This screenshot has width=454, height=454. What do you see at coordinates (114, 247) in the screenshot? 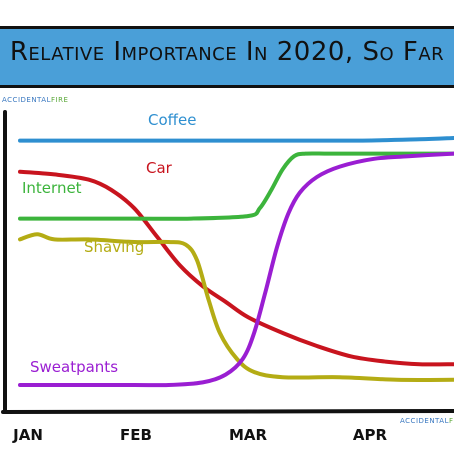
I see `series-label-shaving: Shaving` at bounding box center [114, 247].